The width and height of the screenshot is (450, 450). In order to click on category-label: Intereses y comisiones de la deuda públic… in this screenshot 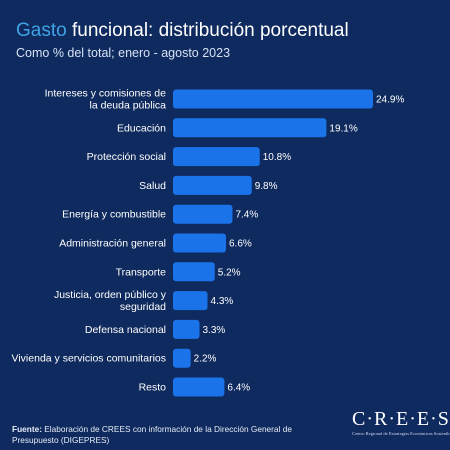, I will do `click(106, 100)`.